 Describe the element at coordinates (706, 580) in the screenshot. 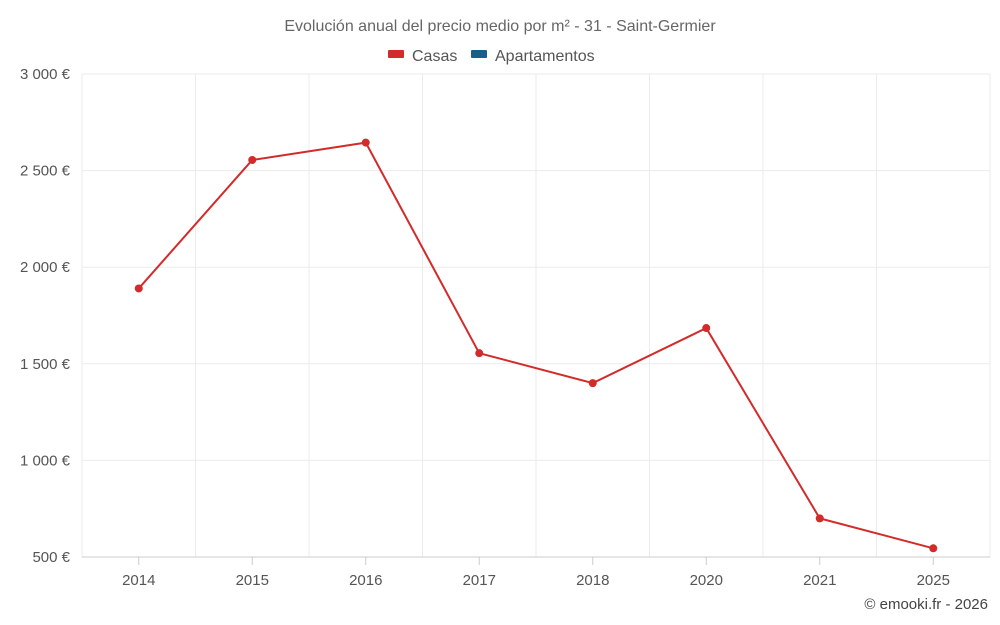

I see `x-tick-label: 2020` at that location.